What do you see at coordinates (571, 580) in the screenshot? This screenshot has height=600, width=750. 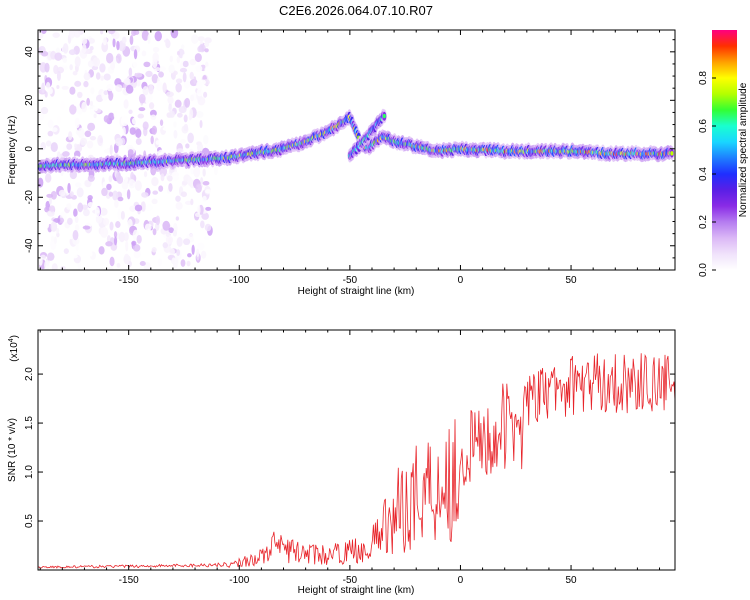 I see `x-tick-label: 50` at bounding box center [571, 580].